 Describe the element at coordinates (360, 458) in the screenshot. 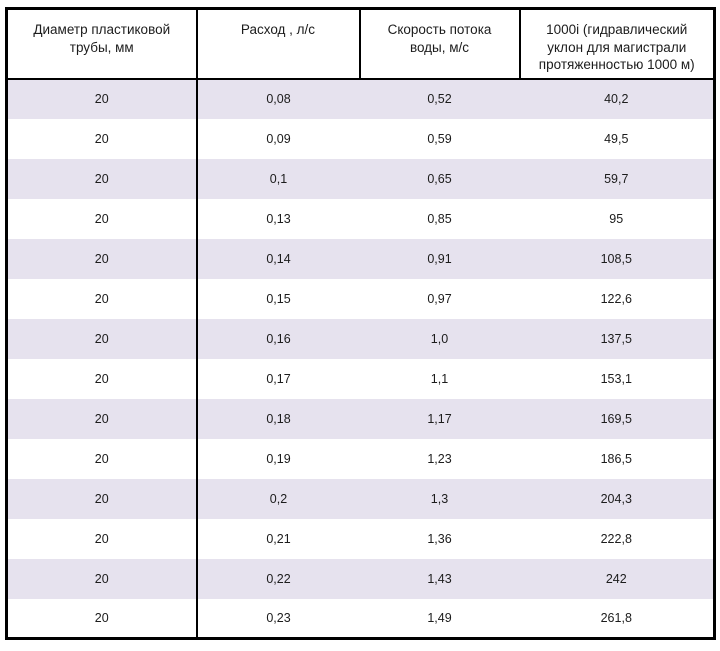

I see `table-row: 20 0,19 1,23 186,5` at that location.